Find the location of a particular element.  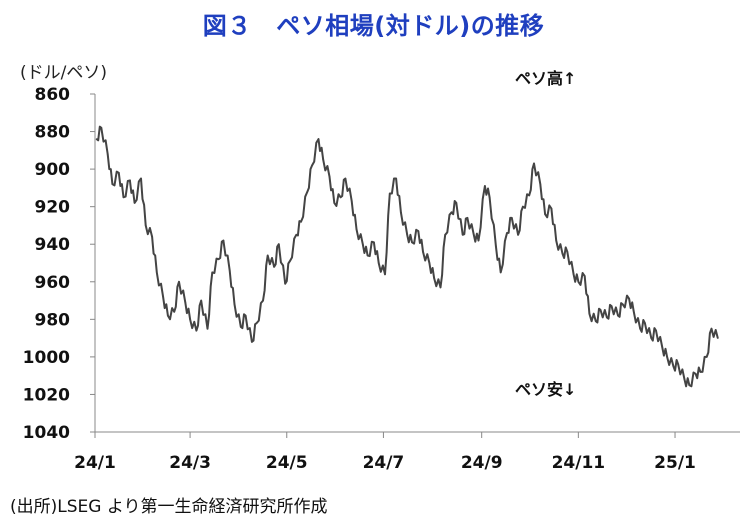

x-tick-label: 24/1 is located at coordinates (95, 463).